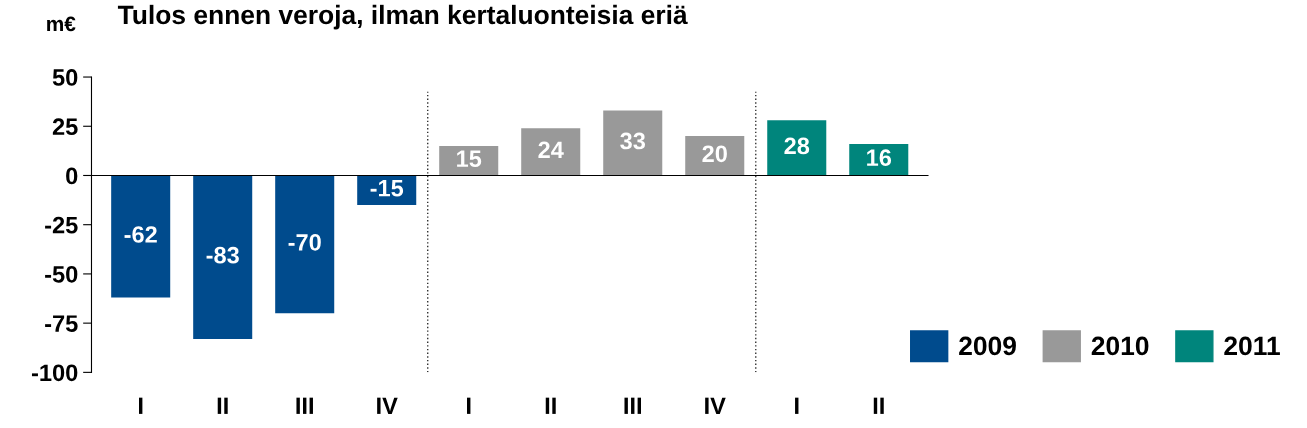  I want to click on data-label: -70, so click(304, 242).